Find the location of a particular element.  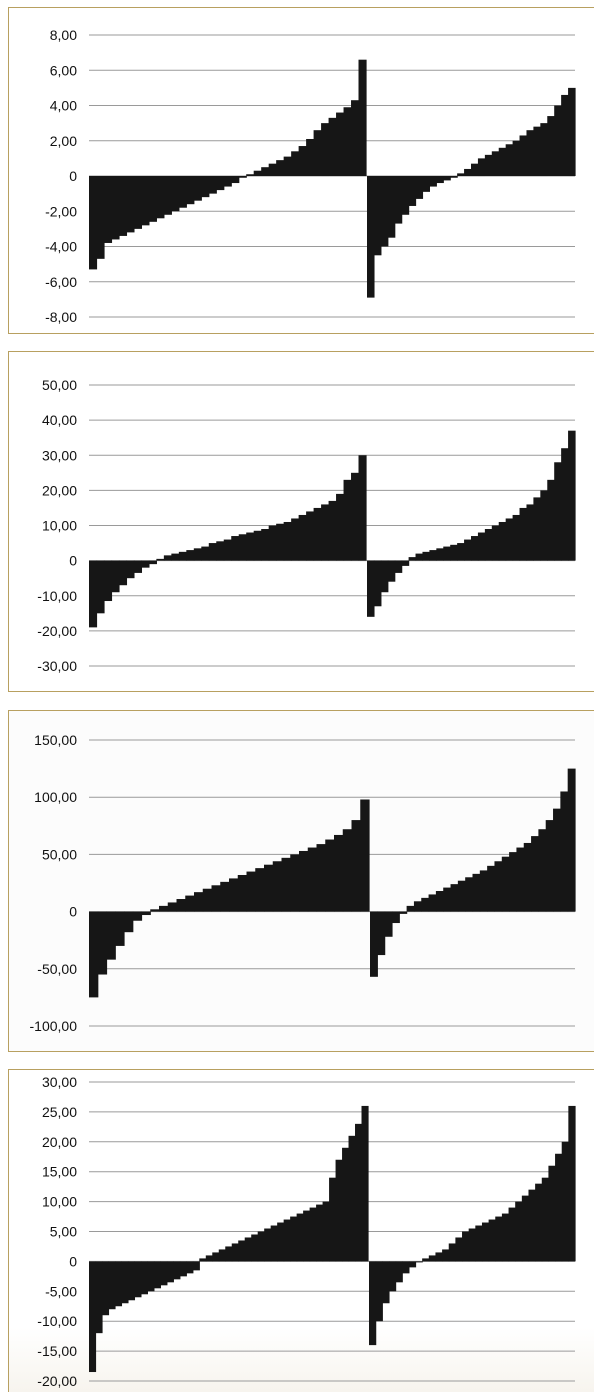

y-tick-label: -8,00 is located at coordinates (61, 317).